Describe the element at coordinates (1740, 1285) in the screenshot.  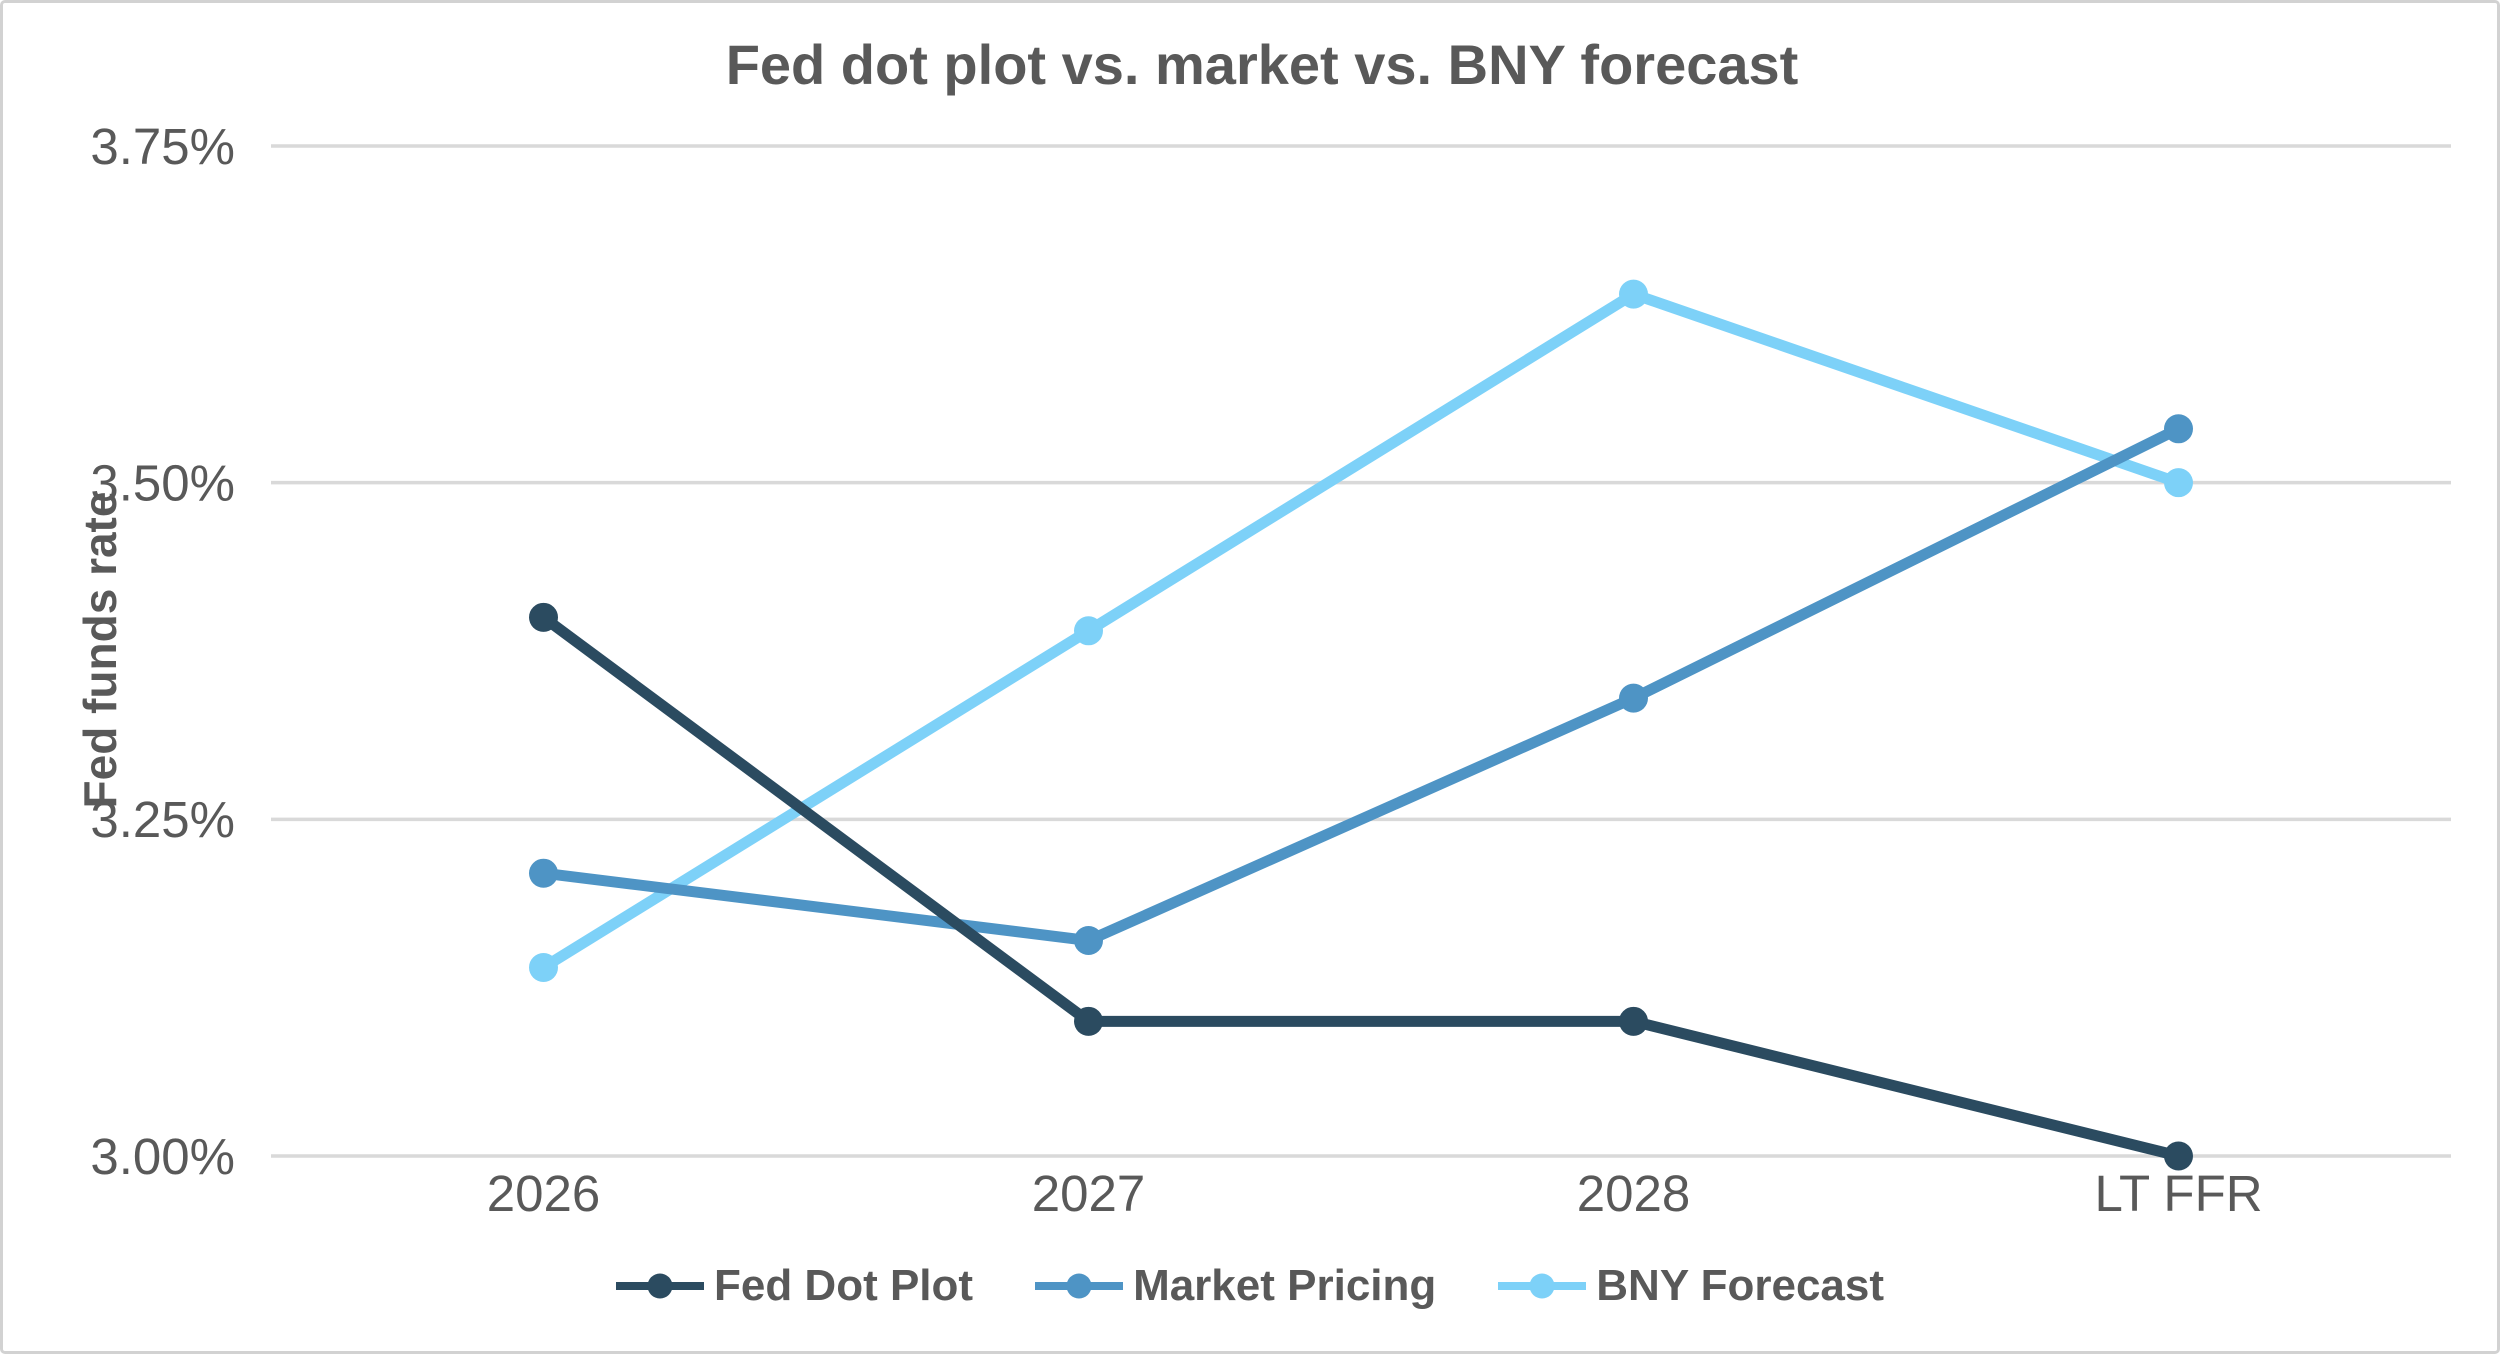
I see `legend-label-bny-forecast: BNY Forecast` at that location.